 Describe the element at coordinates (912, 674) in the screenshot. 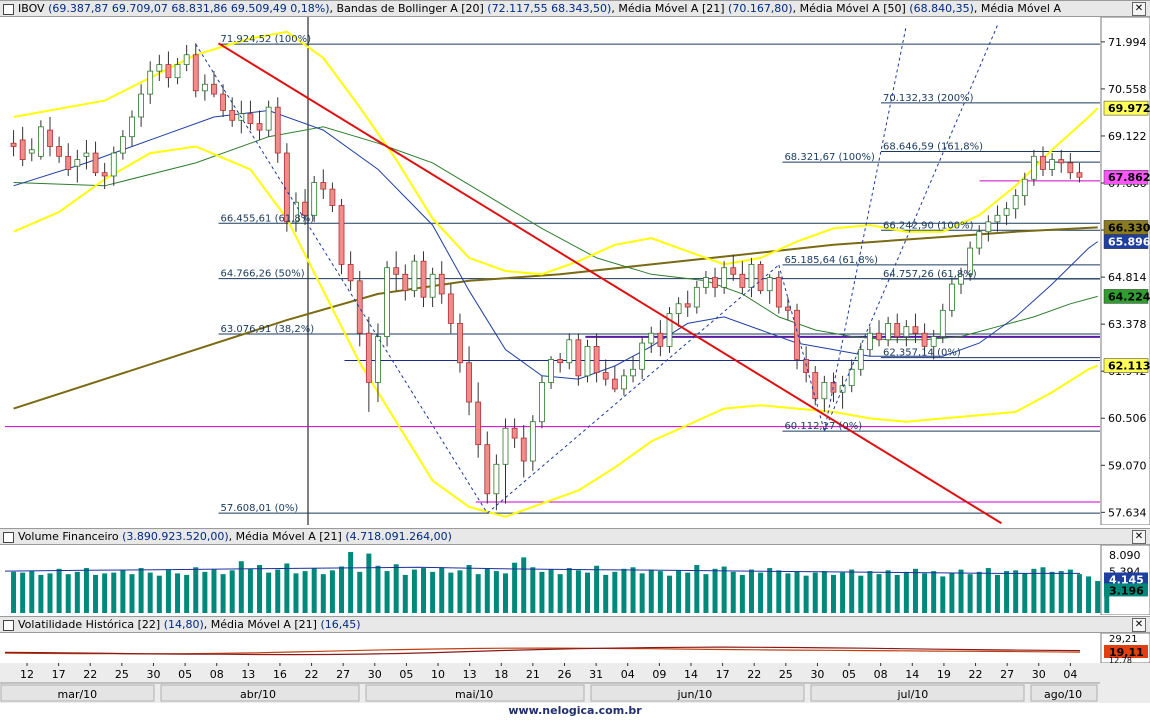

I see `date-tick-label: 14` at that location.